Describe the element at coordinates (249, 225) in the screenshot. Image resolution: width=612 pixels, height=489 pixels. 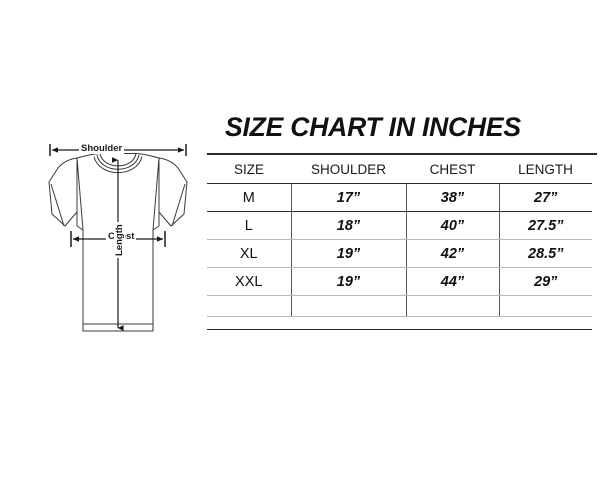
I see `cell-size: L` at that location.